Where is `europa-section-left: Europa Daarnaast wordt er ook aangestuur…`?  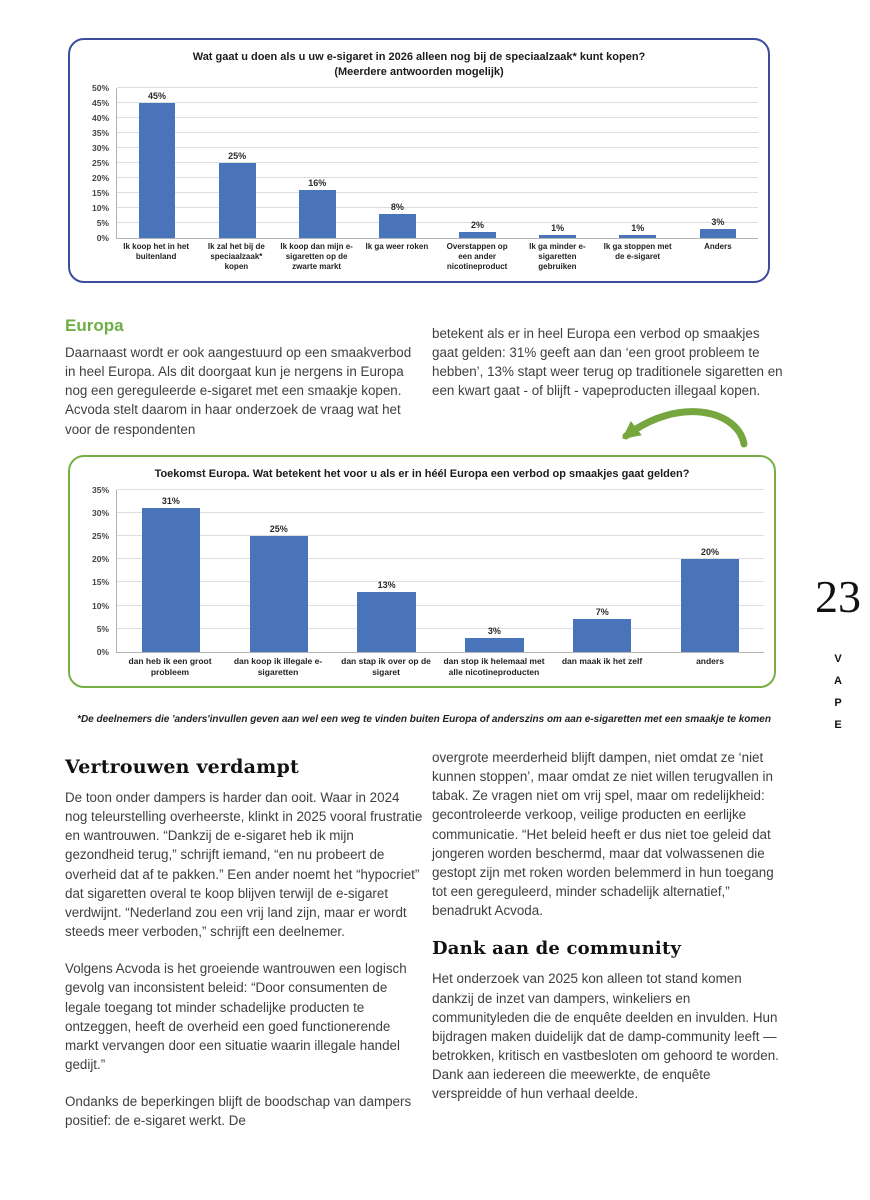 europa-section-left: Europa Daarnaast wordt er ook aangestuur… is located at coordinates (241, 386).